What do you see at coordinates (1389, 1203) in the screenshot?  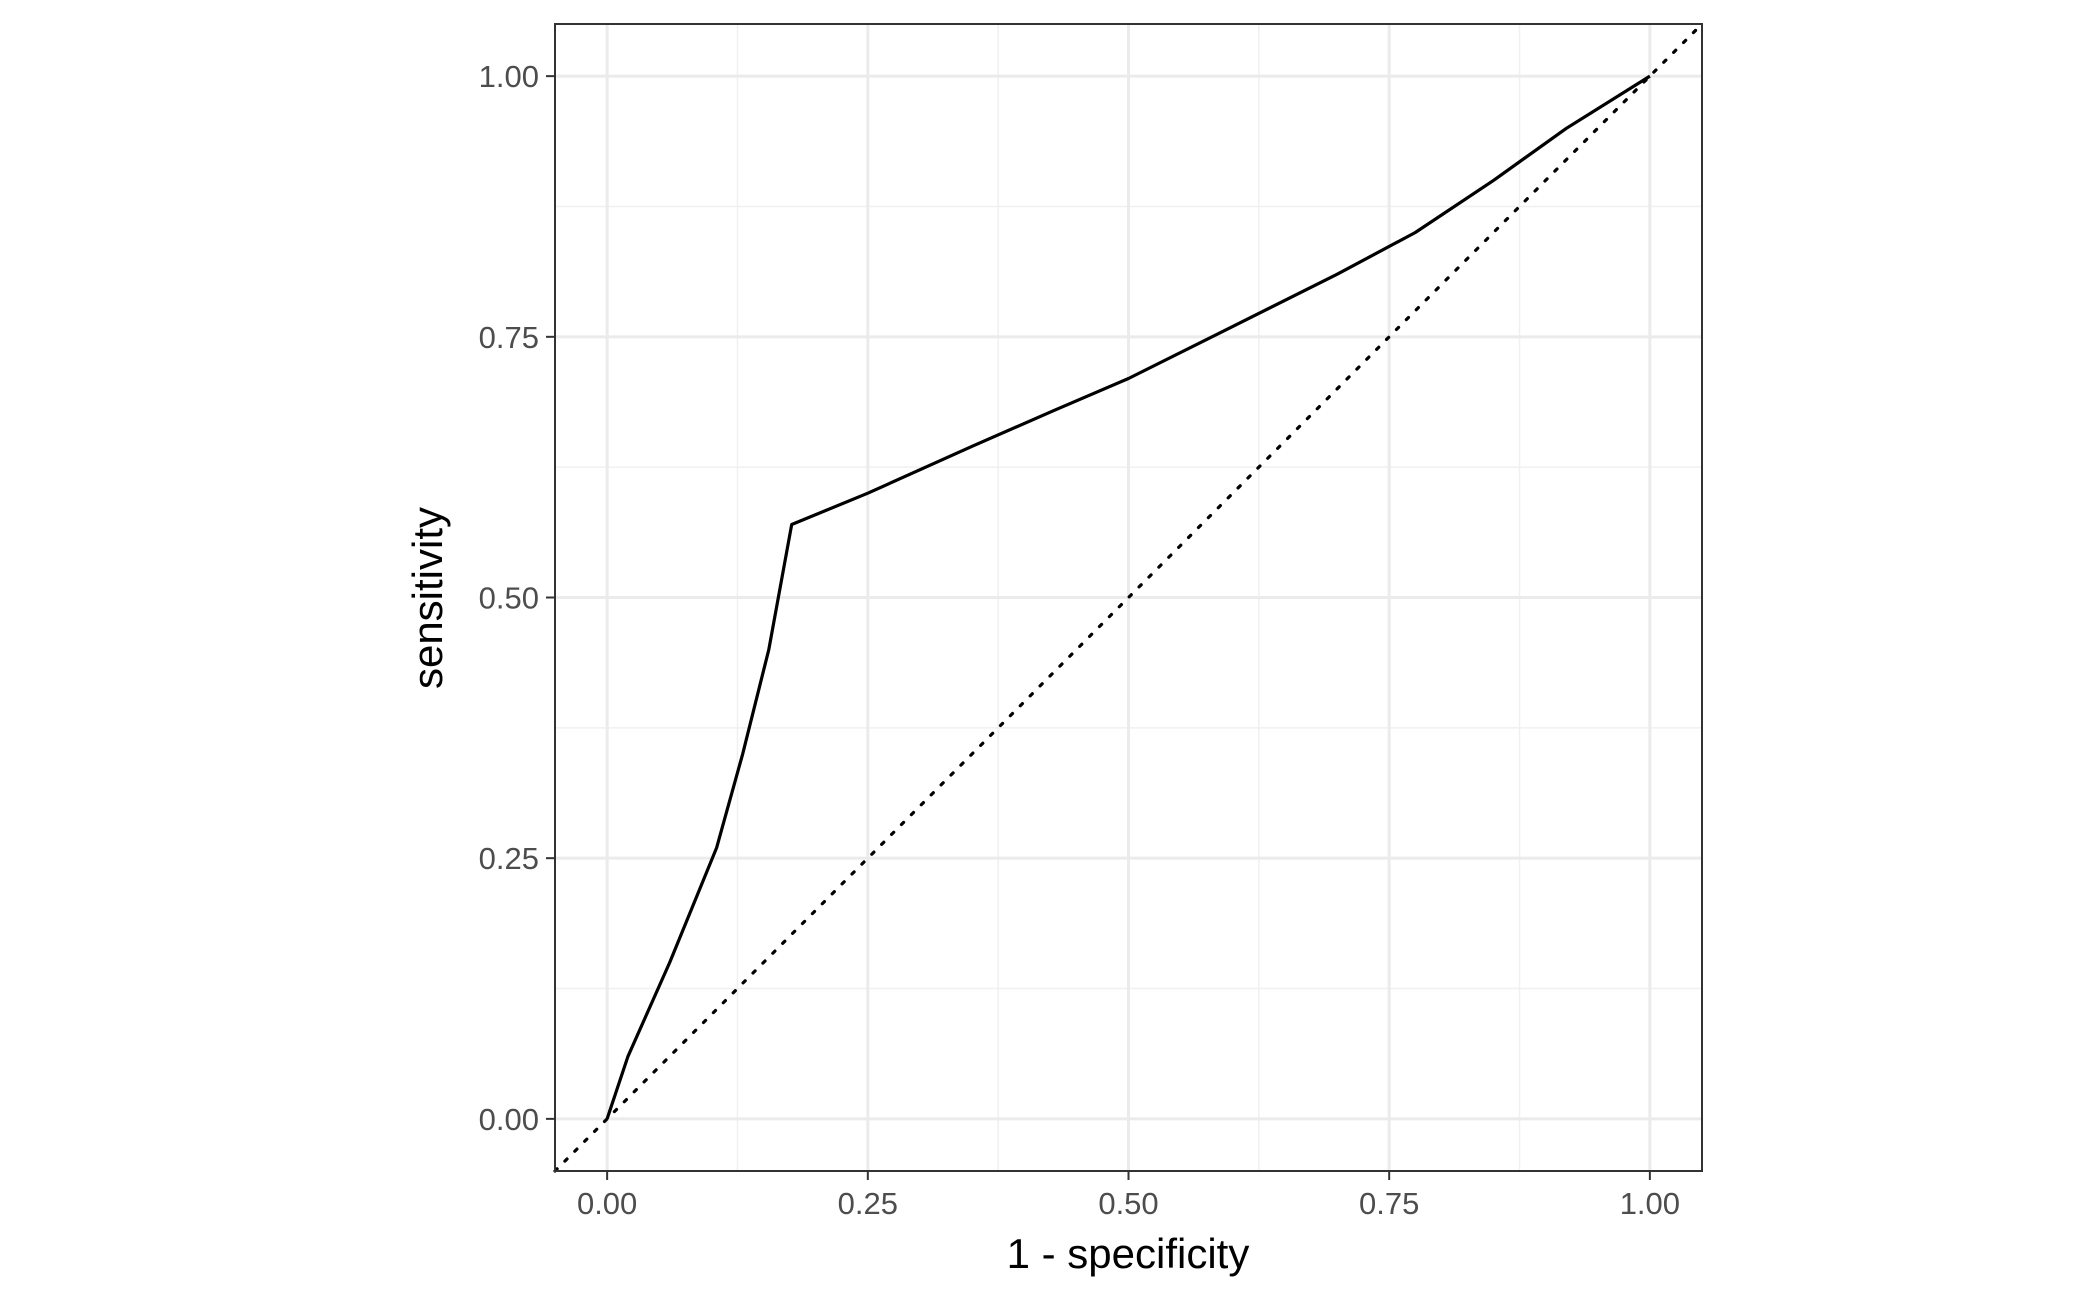 I see `x-tick-label: 0.75` at bounding box center [1389, 1203].